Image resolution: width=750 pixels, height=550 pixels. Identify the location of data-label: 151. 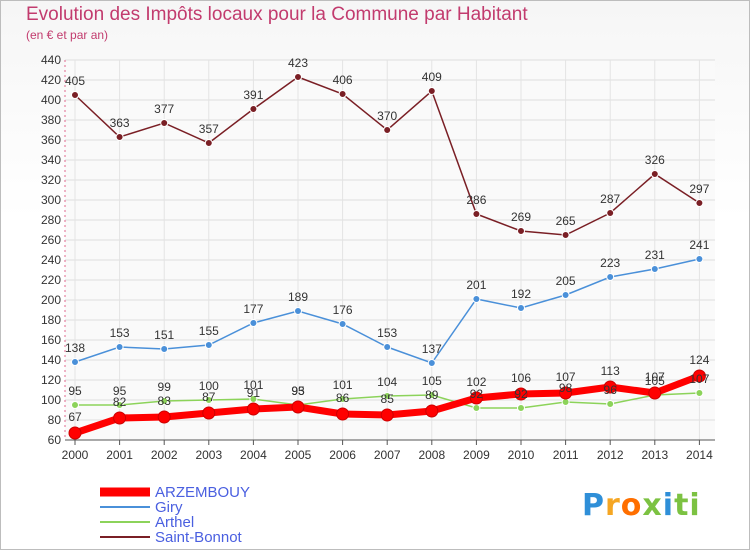
(164, 335).